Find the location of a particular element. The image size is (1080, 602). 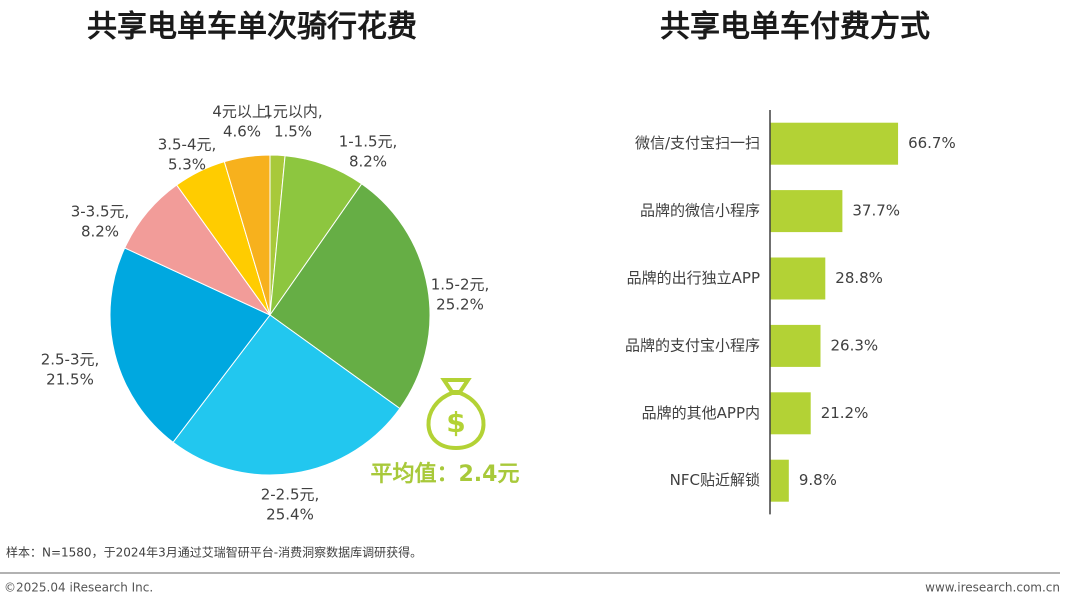

slice-label: 2-2.5元, is located at coordinates (290, 495).